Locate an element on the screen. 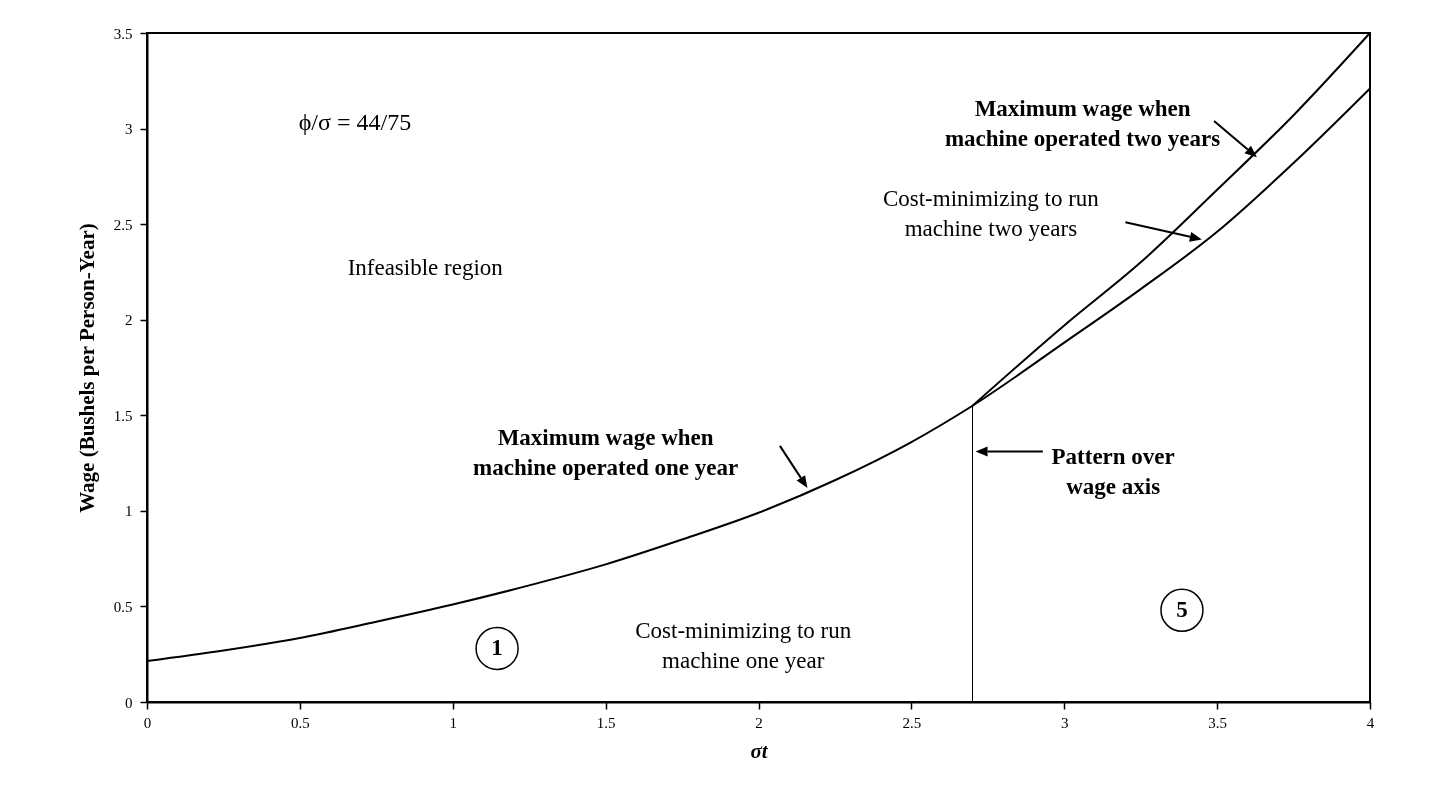  annotation: Maximum wage when machine operated two years is located at coordinates (1082, 124).